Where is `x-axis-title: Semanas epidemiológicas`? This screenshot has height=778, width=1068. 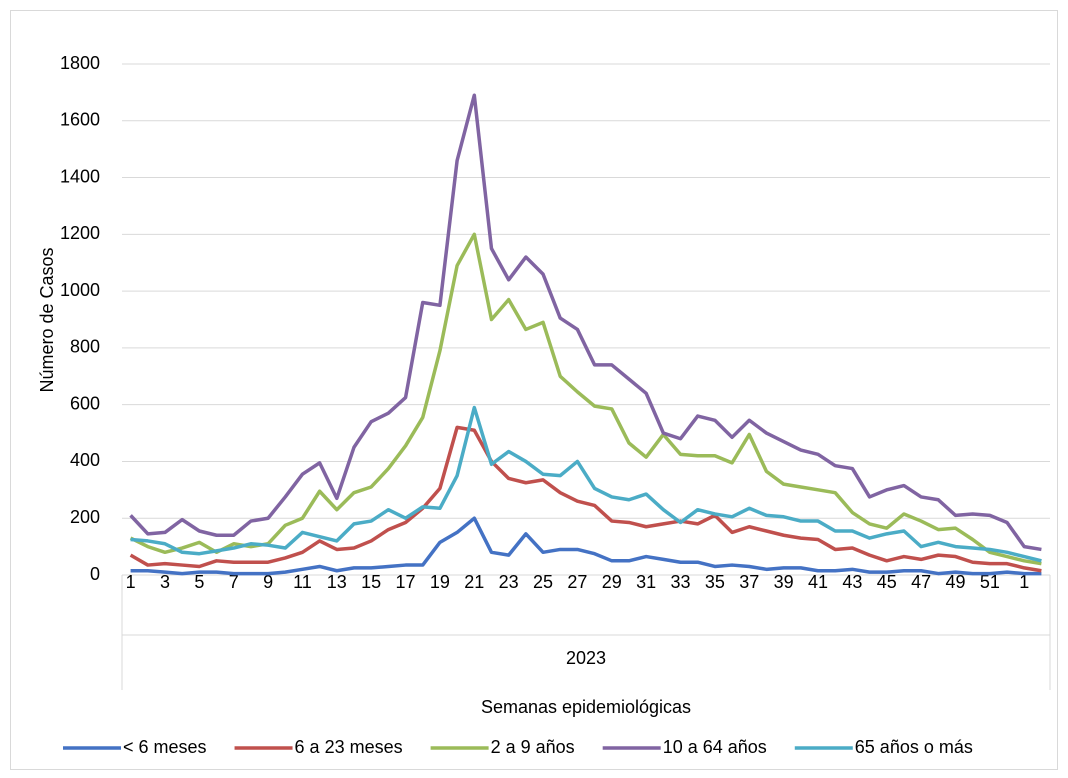 x-axis-title: Semanas epidemiológicas is located at coordinates (586, 707).